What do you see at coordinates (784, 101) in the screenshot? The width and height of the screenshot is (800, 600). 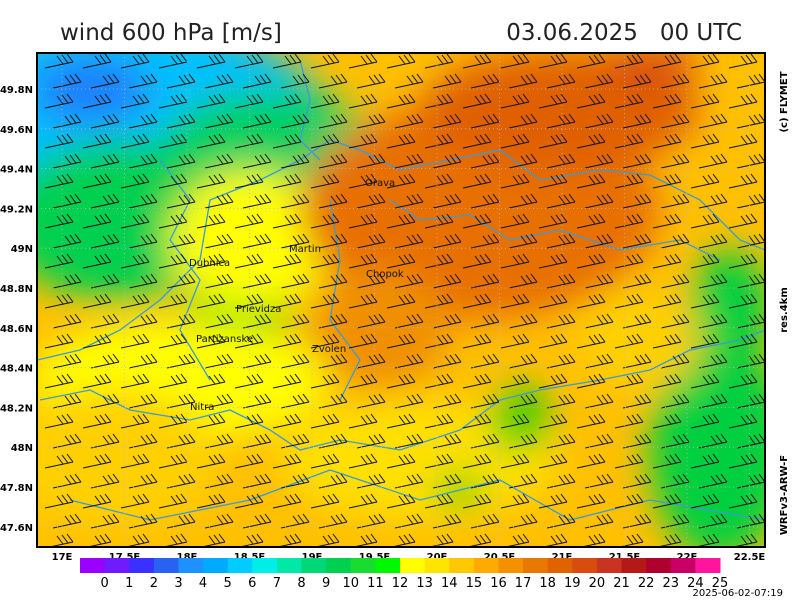 I see `credit: (c) FLYMET` at bounding box center [784, 101].